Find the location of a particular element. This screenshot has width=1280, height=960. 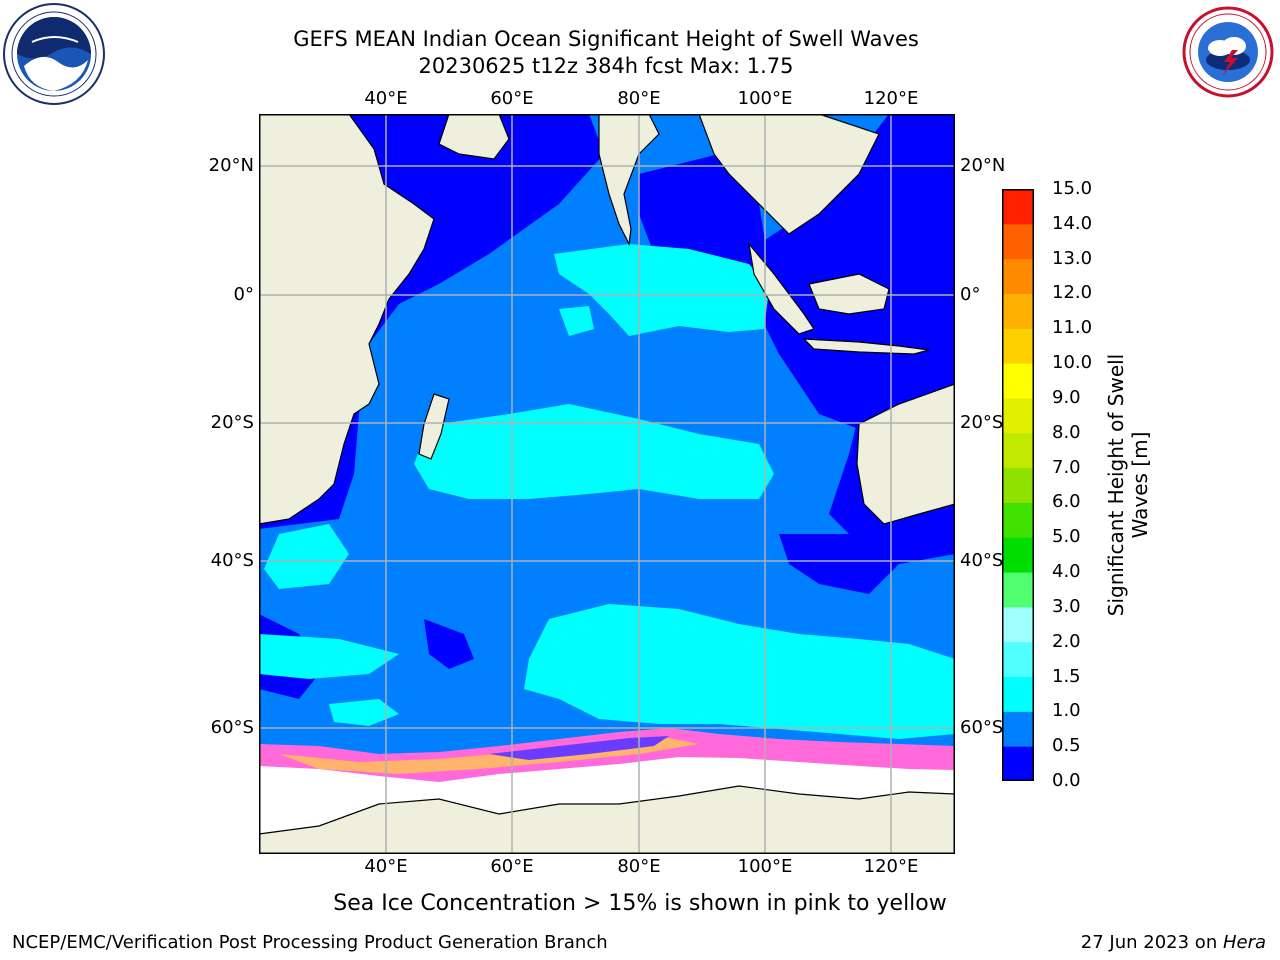

lat-tick-right: 20°N is located at coordinates (983, 165).